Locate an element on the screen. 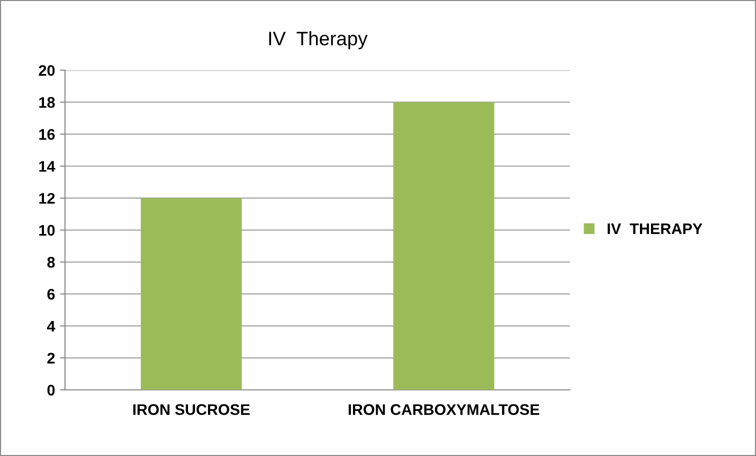 The image size is (756, 456). y-tick-label: 6 is located at coordinates (51, 294).